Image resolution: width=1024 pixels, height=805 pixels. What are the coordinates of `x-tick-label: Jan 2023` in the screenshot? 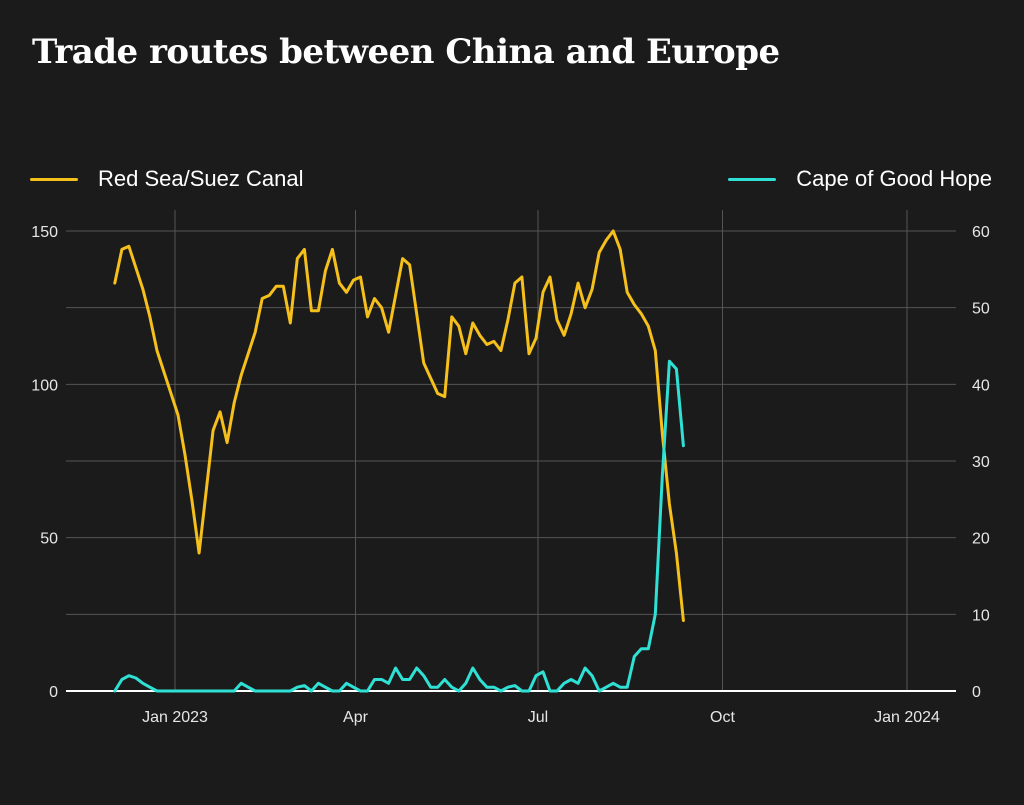 It's located at (175, 717).